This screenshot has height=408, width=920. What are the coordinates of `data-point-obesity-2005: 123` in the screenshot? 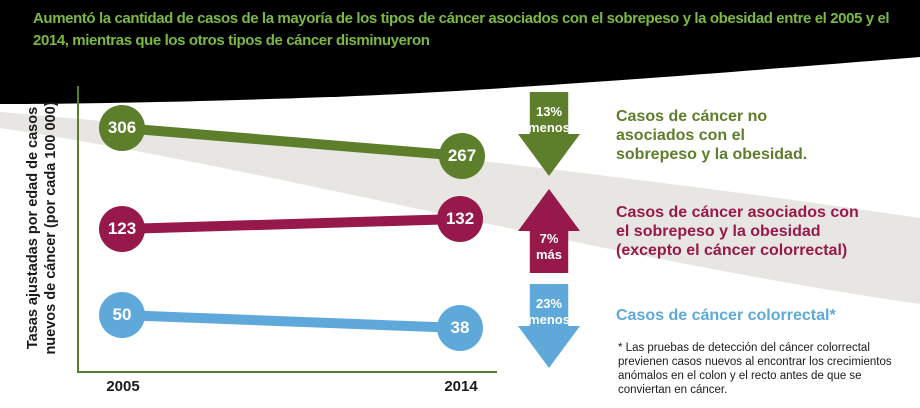 It's located at (122, 229).